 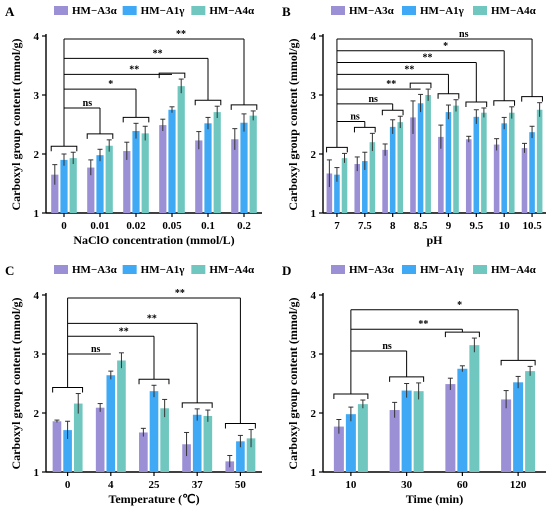 What do you see at coordinates (337, 226) in the screenshot?
I see `x-tick-label: 7` at bounding box center [337, 226].